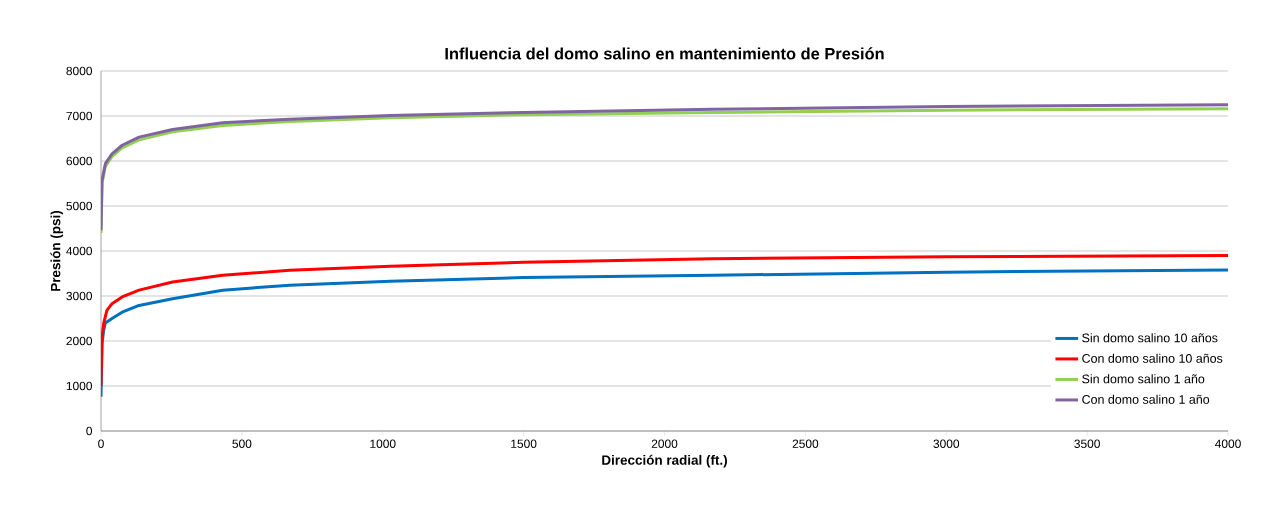 The width and height of the screenshot is (1261, 531). I want to click on y-tick-label: 4000, so click(79, 251).